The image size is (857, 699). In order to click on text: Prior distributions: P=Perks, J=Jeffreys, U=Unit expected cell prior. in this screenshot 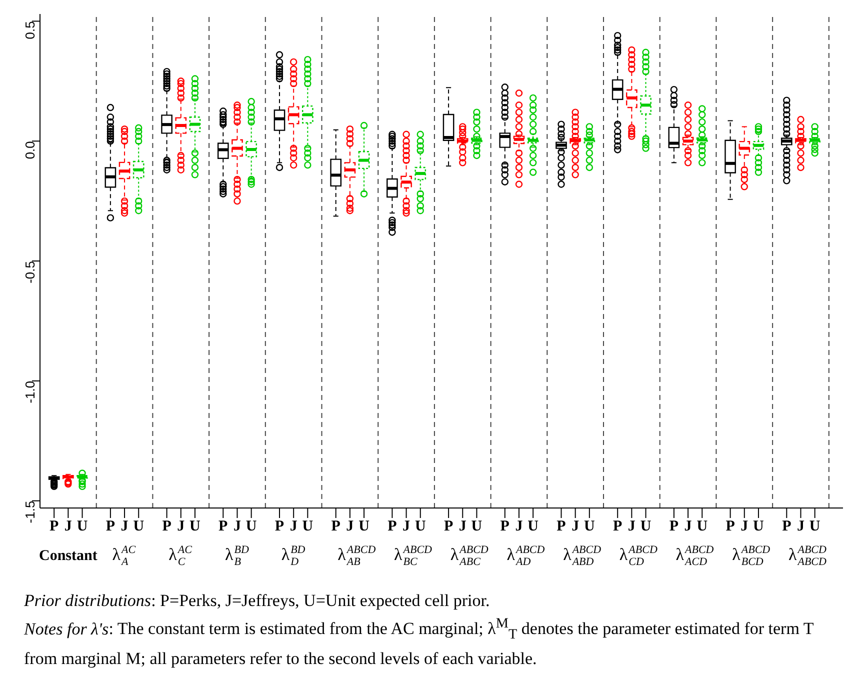, I will do `click(257, 600)`.